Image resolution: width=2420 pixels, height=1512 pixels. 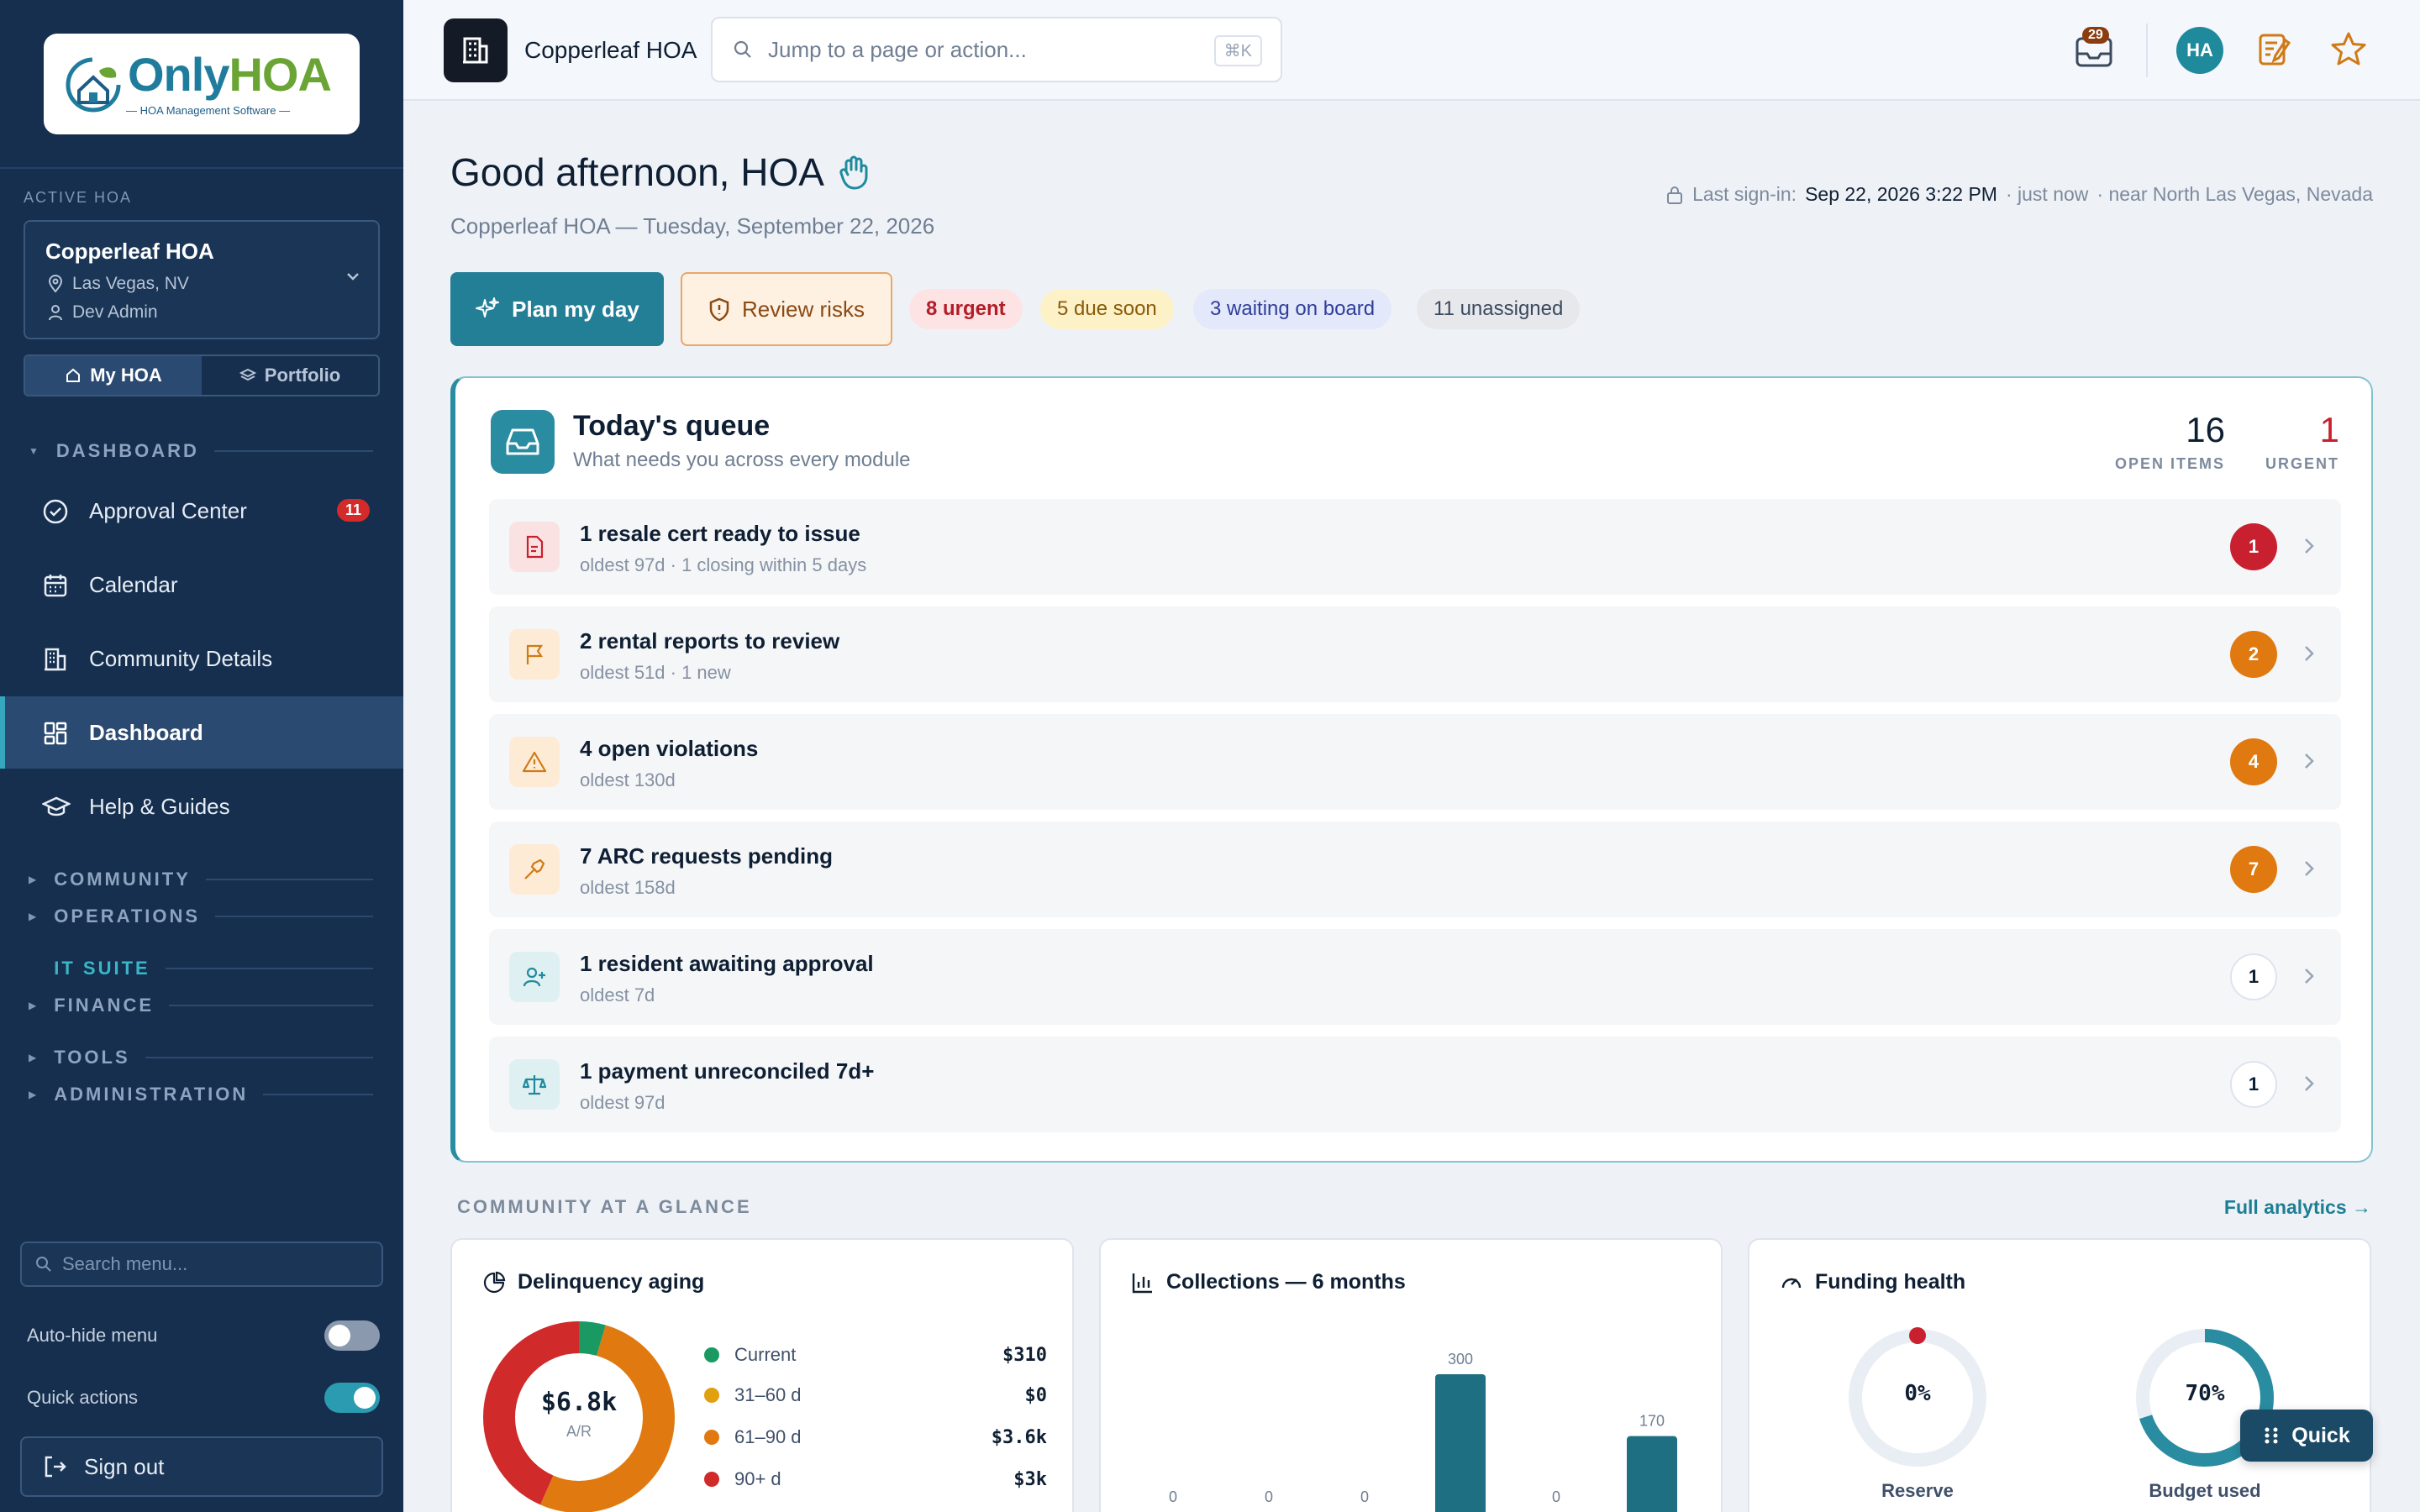 I want to click on section-dashboard: ▼ DASHBOARD, so click(x=201, y=451).